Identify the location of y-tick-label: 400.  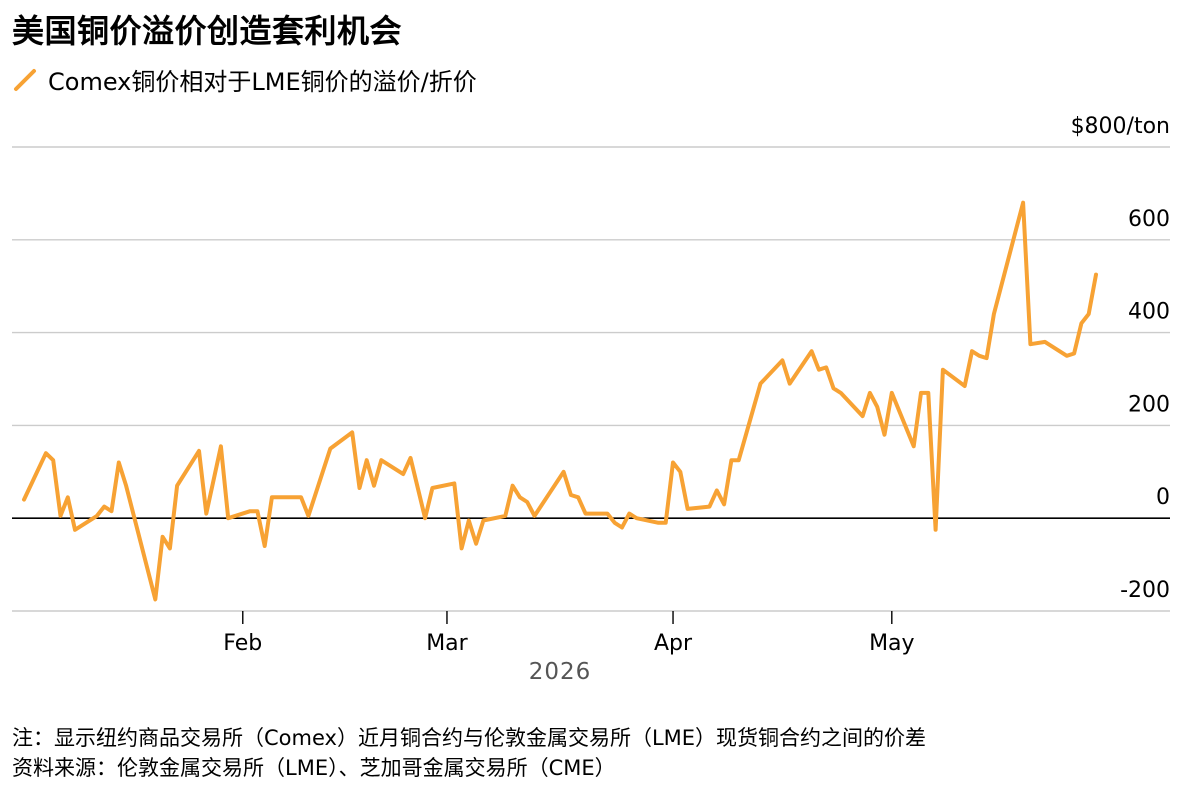
(1149, 312).